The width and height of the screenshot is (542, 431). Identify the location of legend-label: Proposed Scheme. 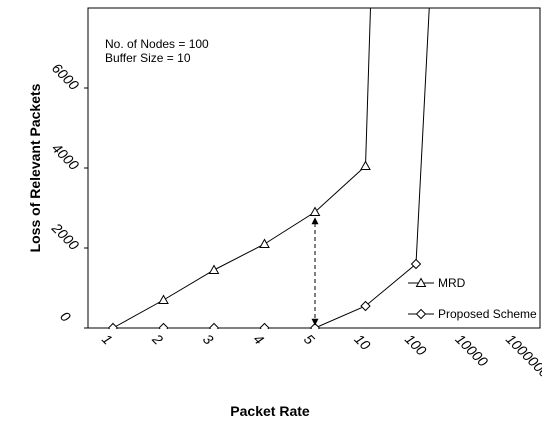
(487, 314).